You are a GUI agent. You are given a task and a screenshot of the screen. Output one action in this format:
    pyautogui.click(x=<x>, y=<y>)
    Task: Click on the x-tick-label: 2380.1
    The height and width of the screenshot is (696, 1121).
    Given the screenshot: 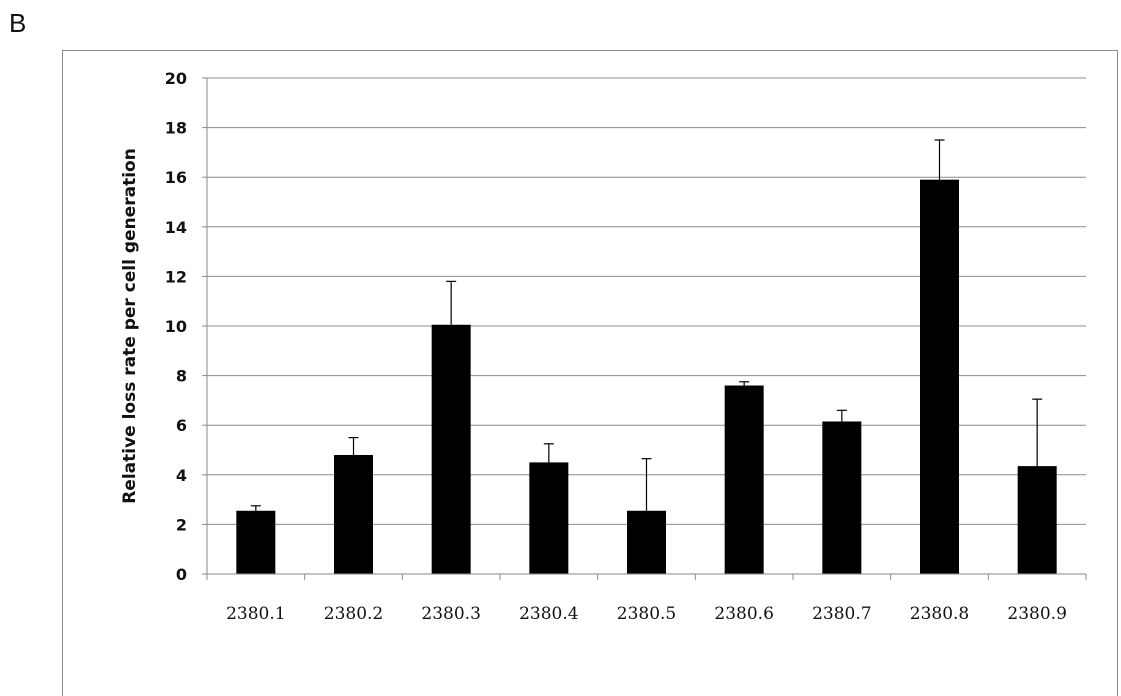 What is the action you would take?
    pyautogui.click(x=255, y=614)
    